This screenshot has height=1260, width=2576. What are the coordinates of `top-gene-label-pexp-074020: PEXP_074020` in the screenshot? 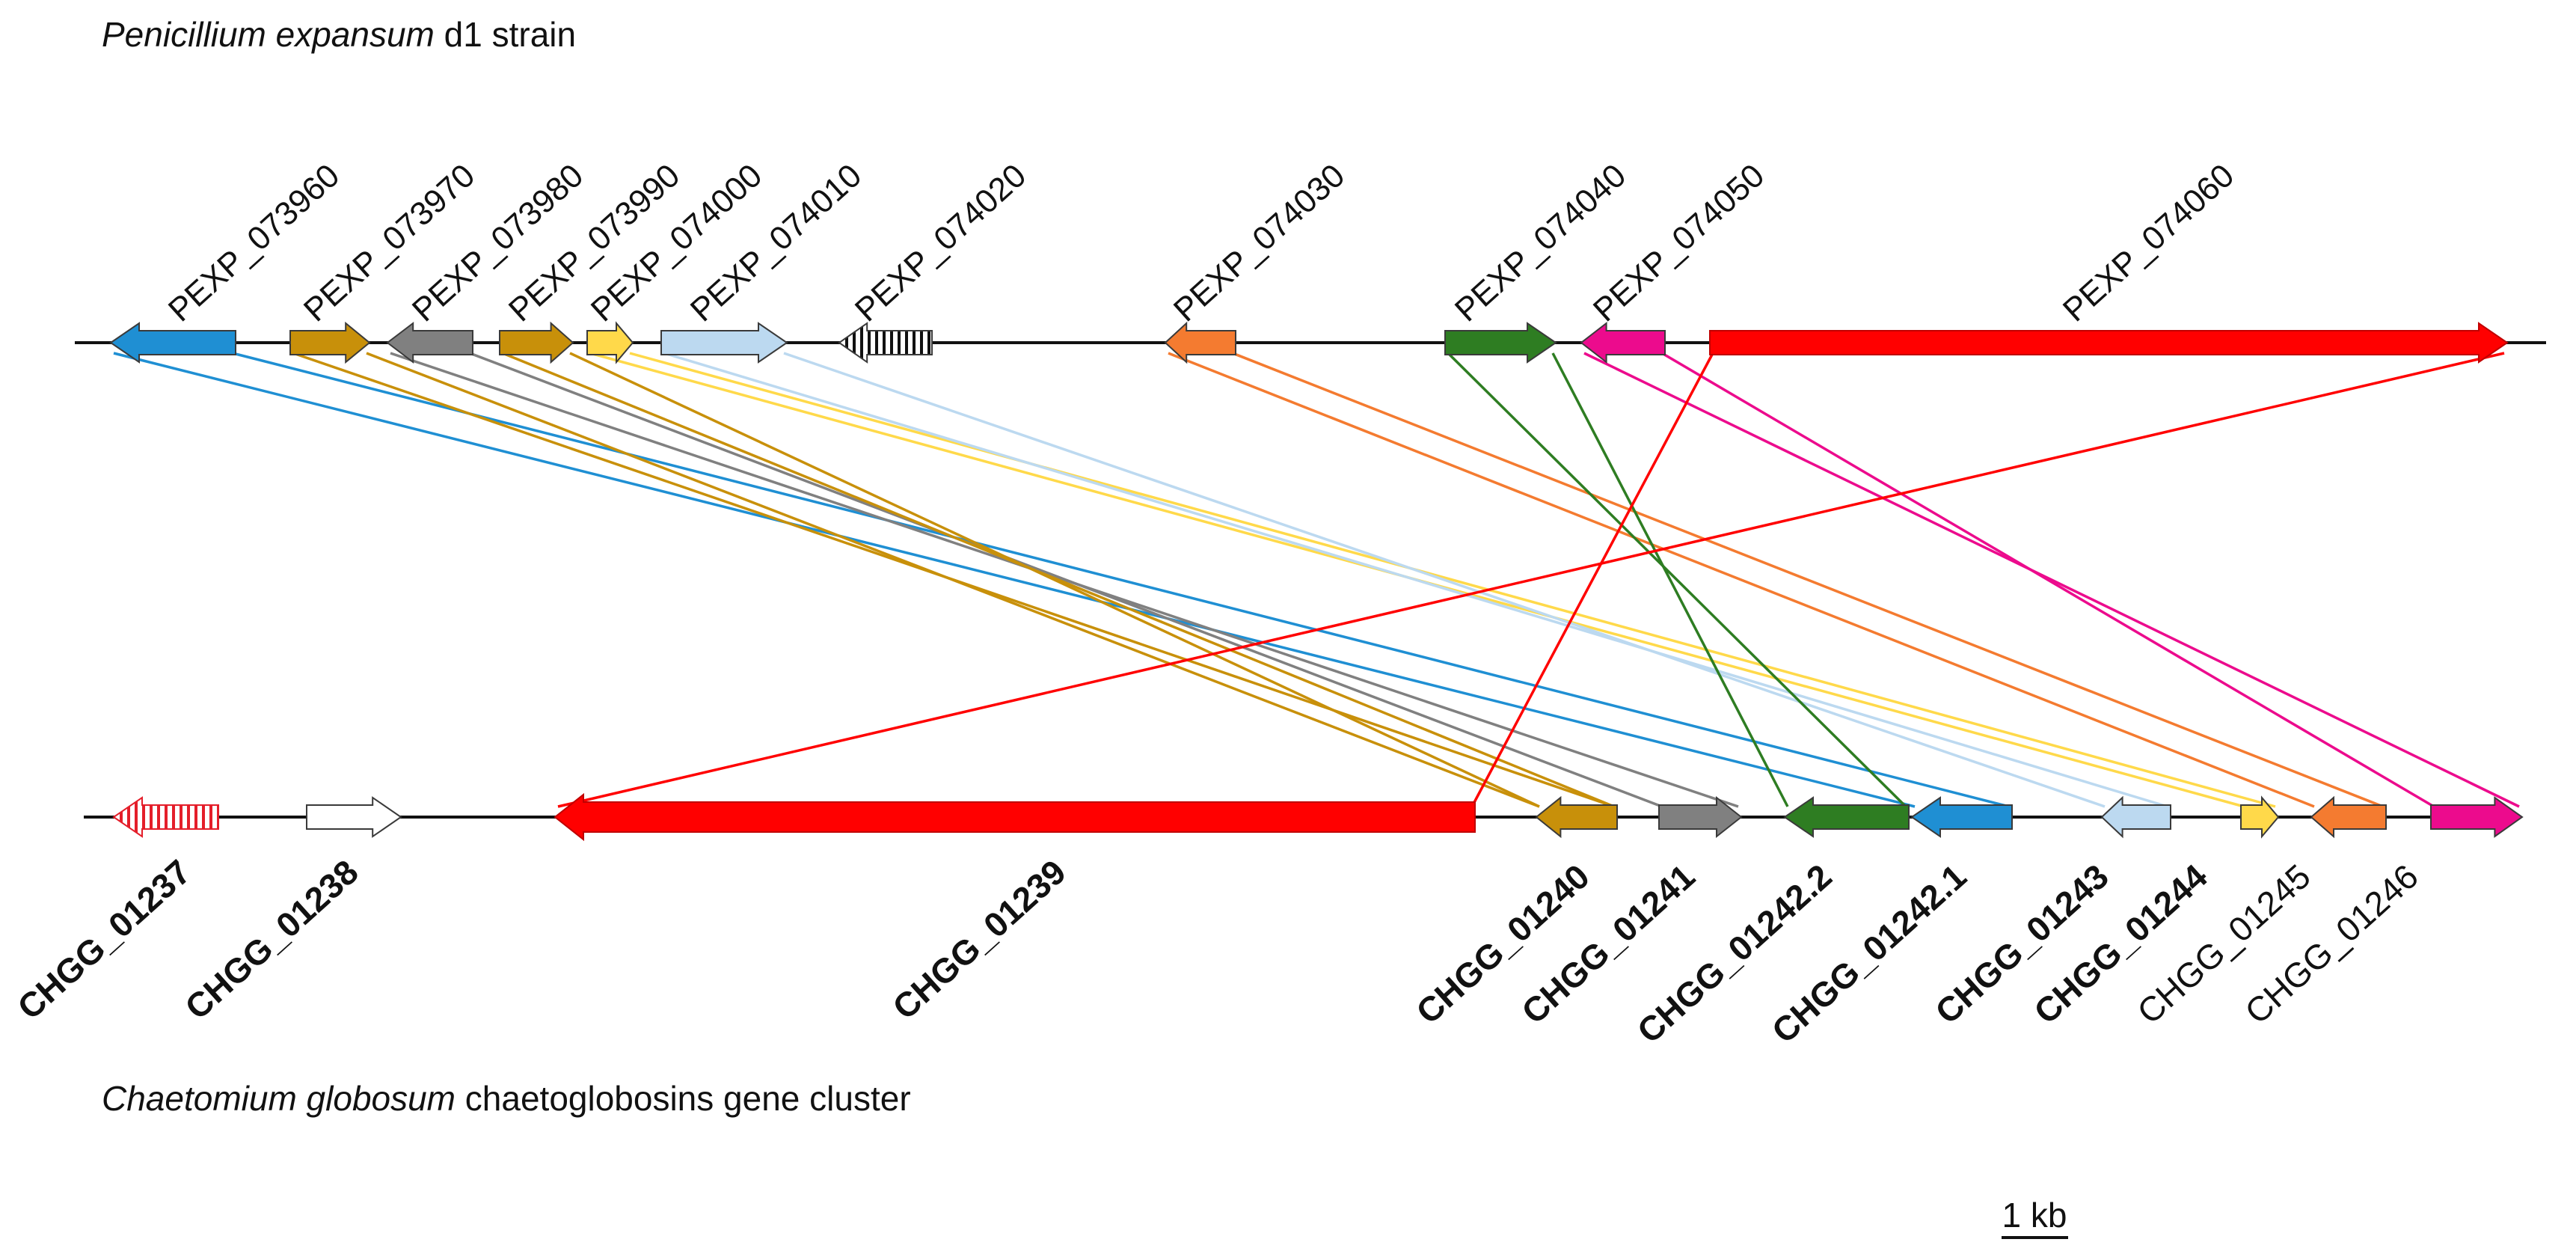 It's located at (940, 243).